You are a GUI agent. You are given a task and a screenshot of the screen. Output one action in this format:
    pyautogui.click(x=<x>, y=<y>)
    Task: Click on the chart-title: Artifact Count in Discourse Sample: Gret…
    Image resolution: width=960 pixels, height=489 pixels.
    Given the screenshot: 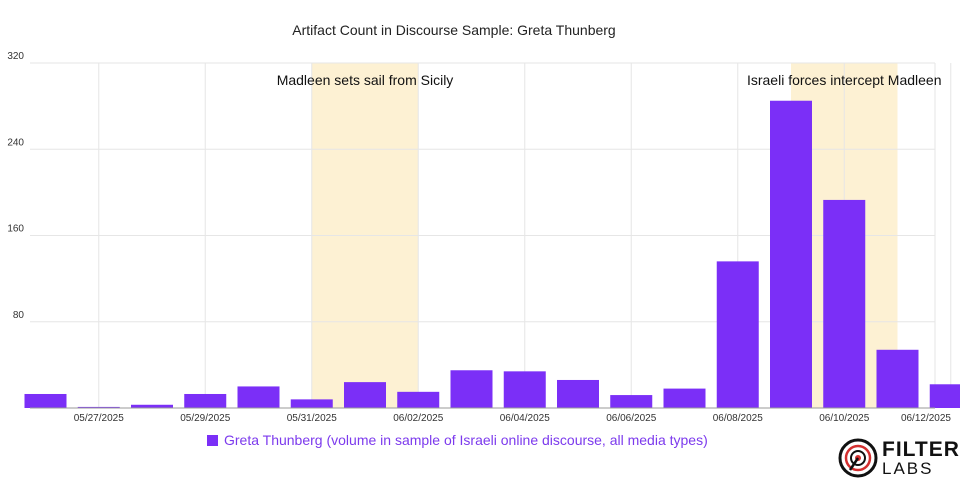 What is the action you would take?
    pyautogui.click(x=453, y=30)
    